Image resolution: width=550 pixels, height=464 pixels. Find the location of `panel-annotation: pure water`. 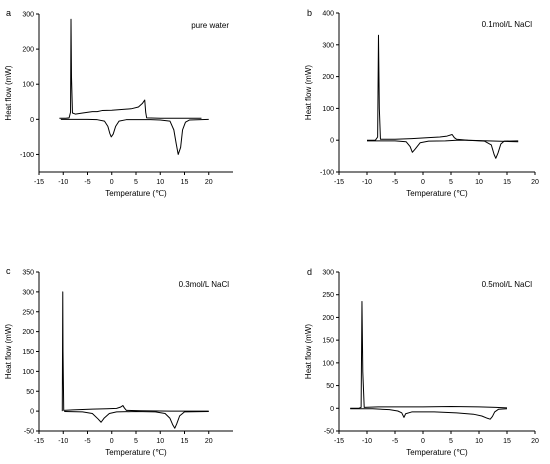

panel-annotation: pure water is located at coordinates (210, 25).